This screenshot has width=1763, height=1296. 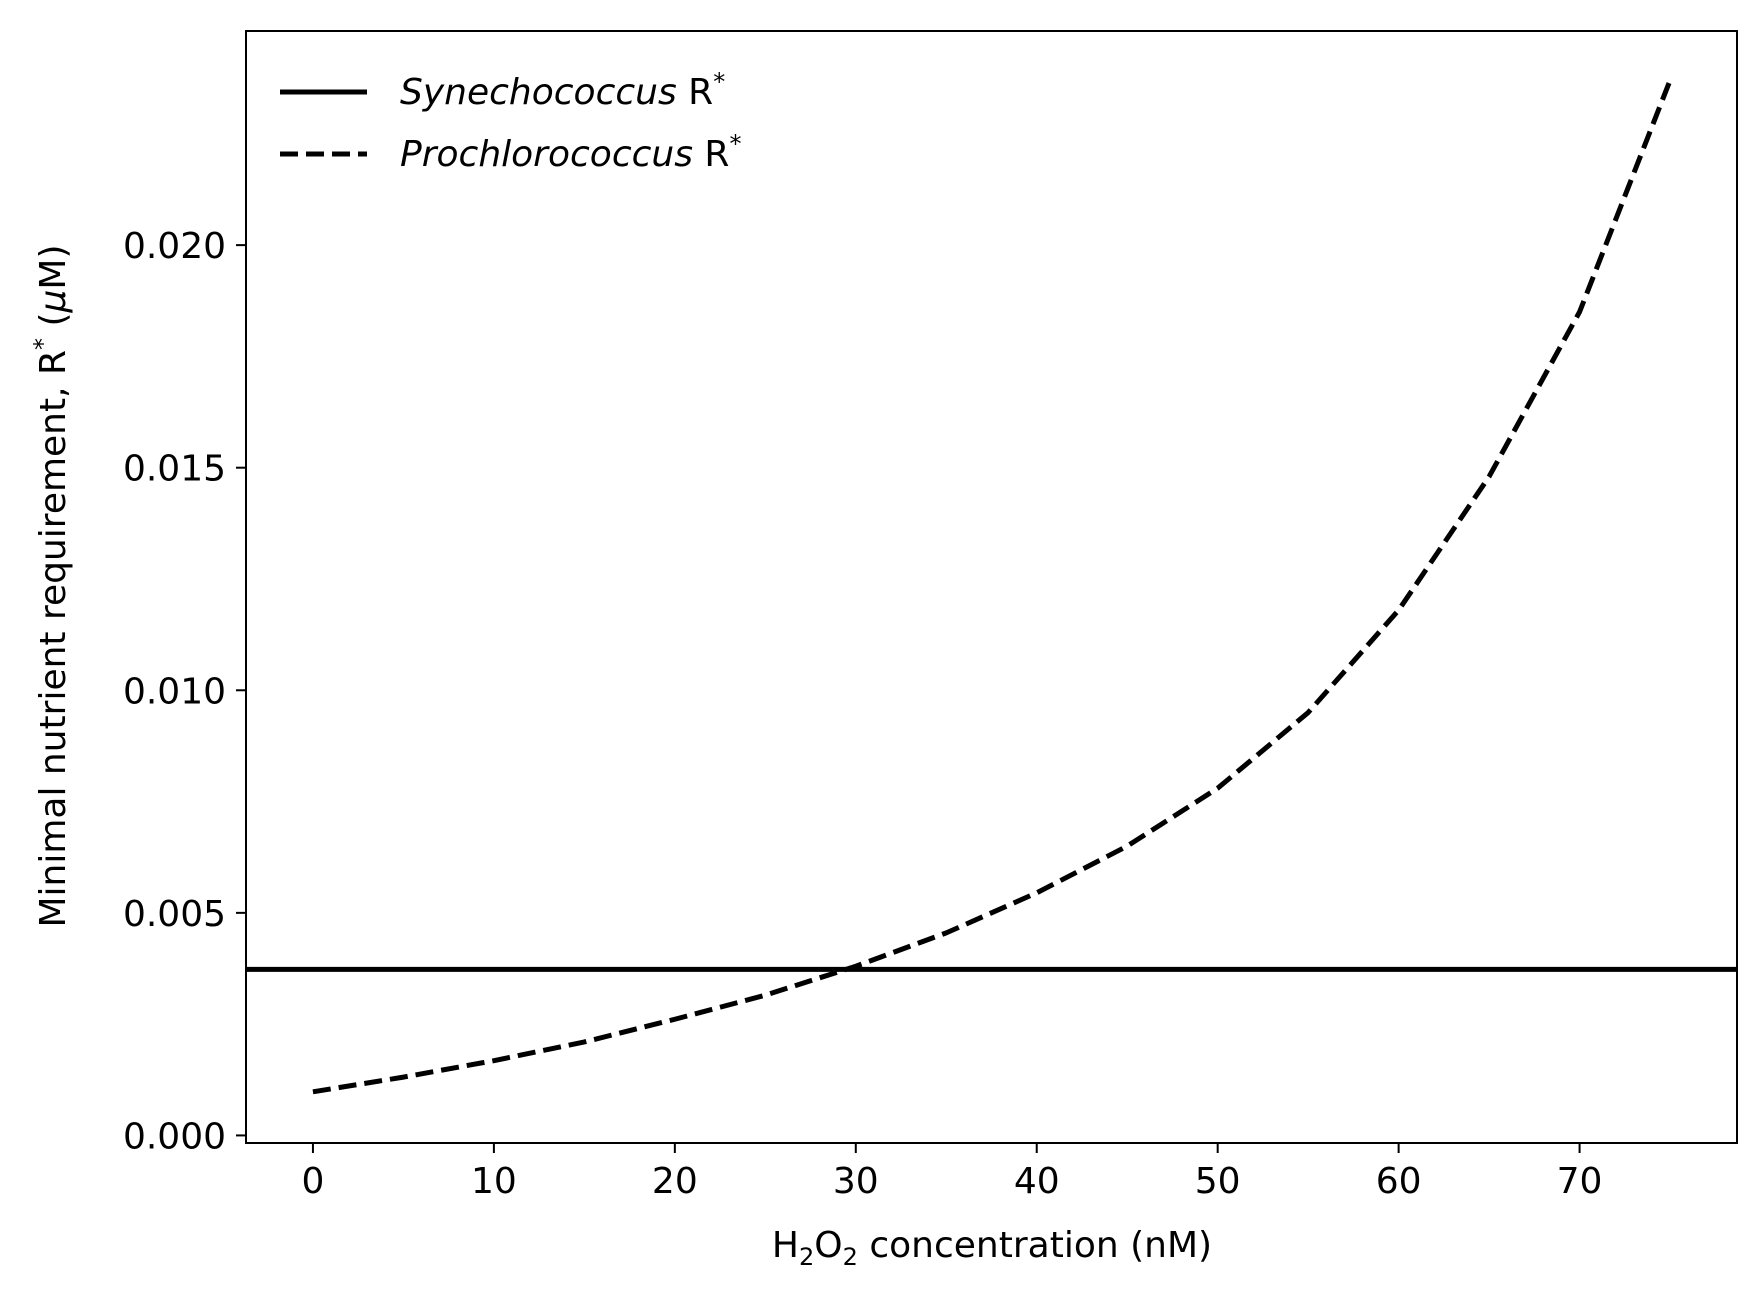 What do you see at coordinates (675, 1181) in the screenshot?
I see `x-tick-label: 20` at bounding box center [675, 1181].